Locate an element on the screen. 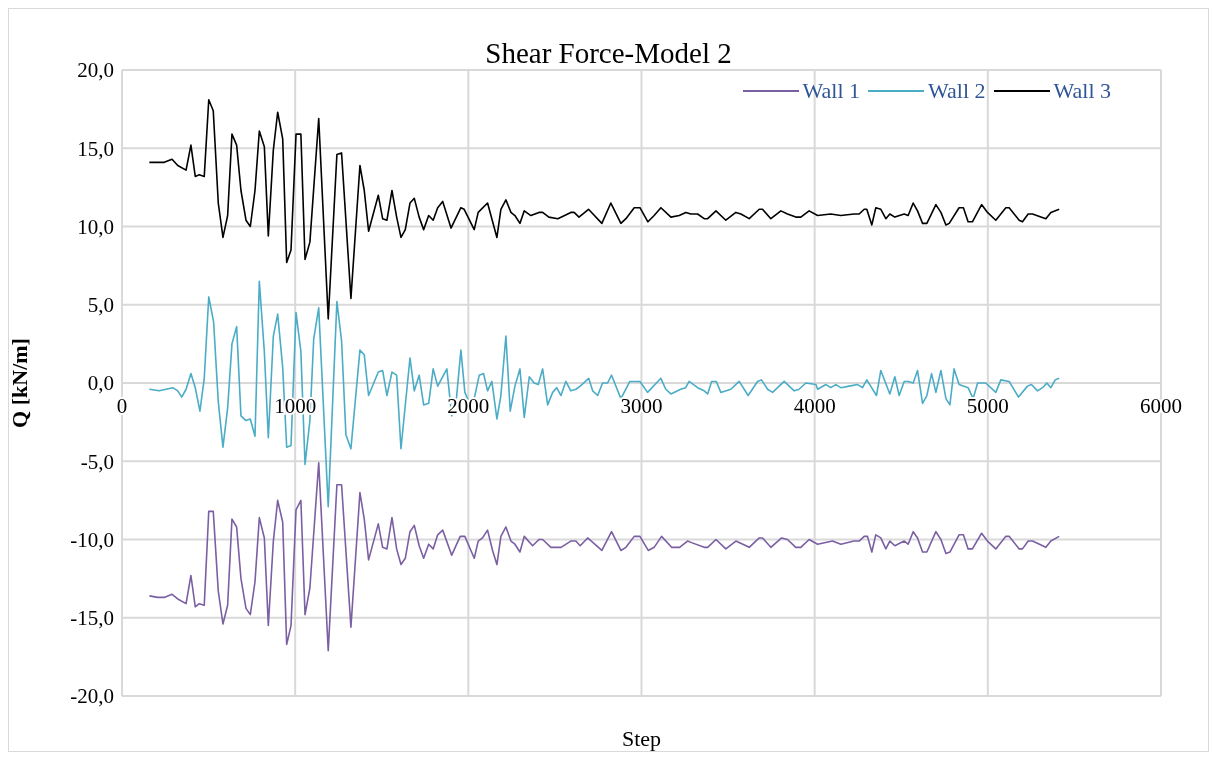 This screenshot has height=758, width=1215. y-tick-label: 5,0 is located at coordinates (100, 305).